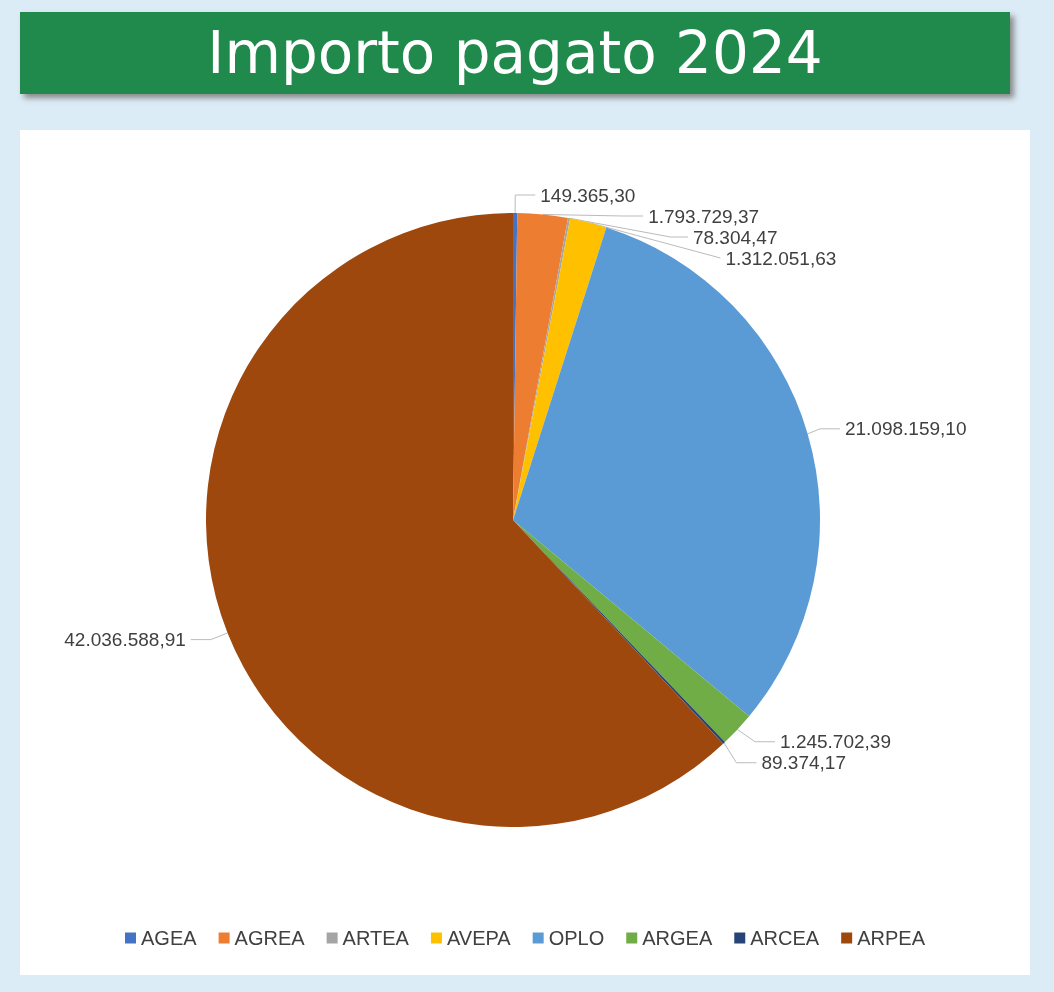 The width and height of the screenshot is (1054, 992). I want to click on data-label: 42.036.588,91, so click(125, 640).